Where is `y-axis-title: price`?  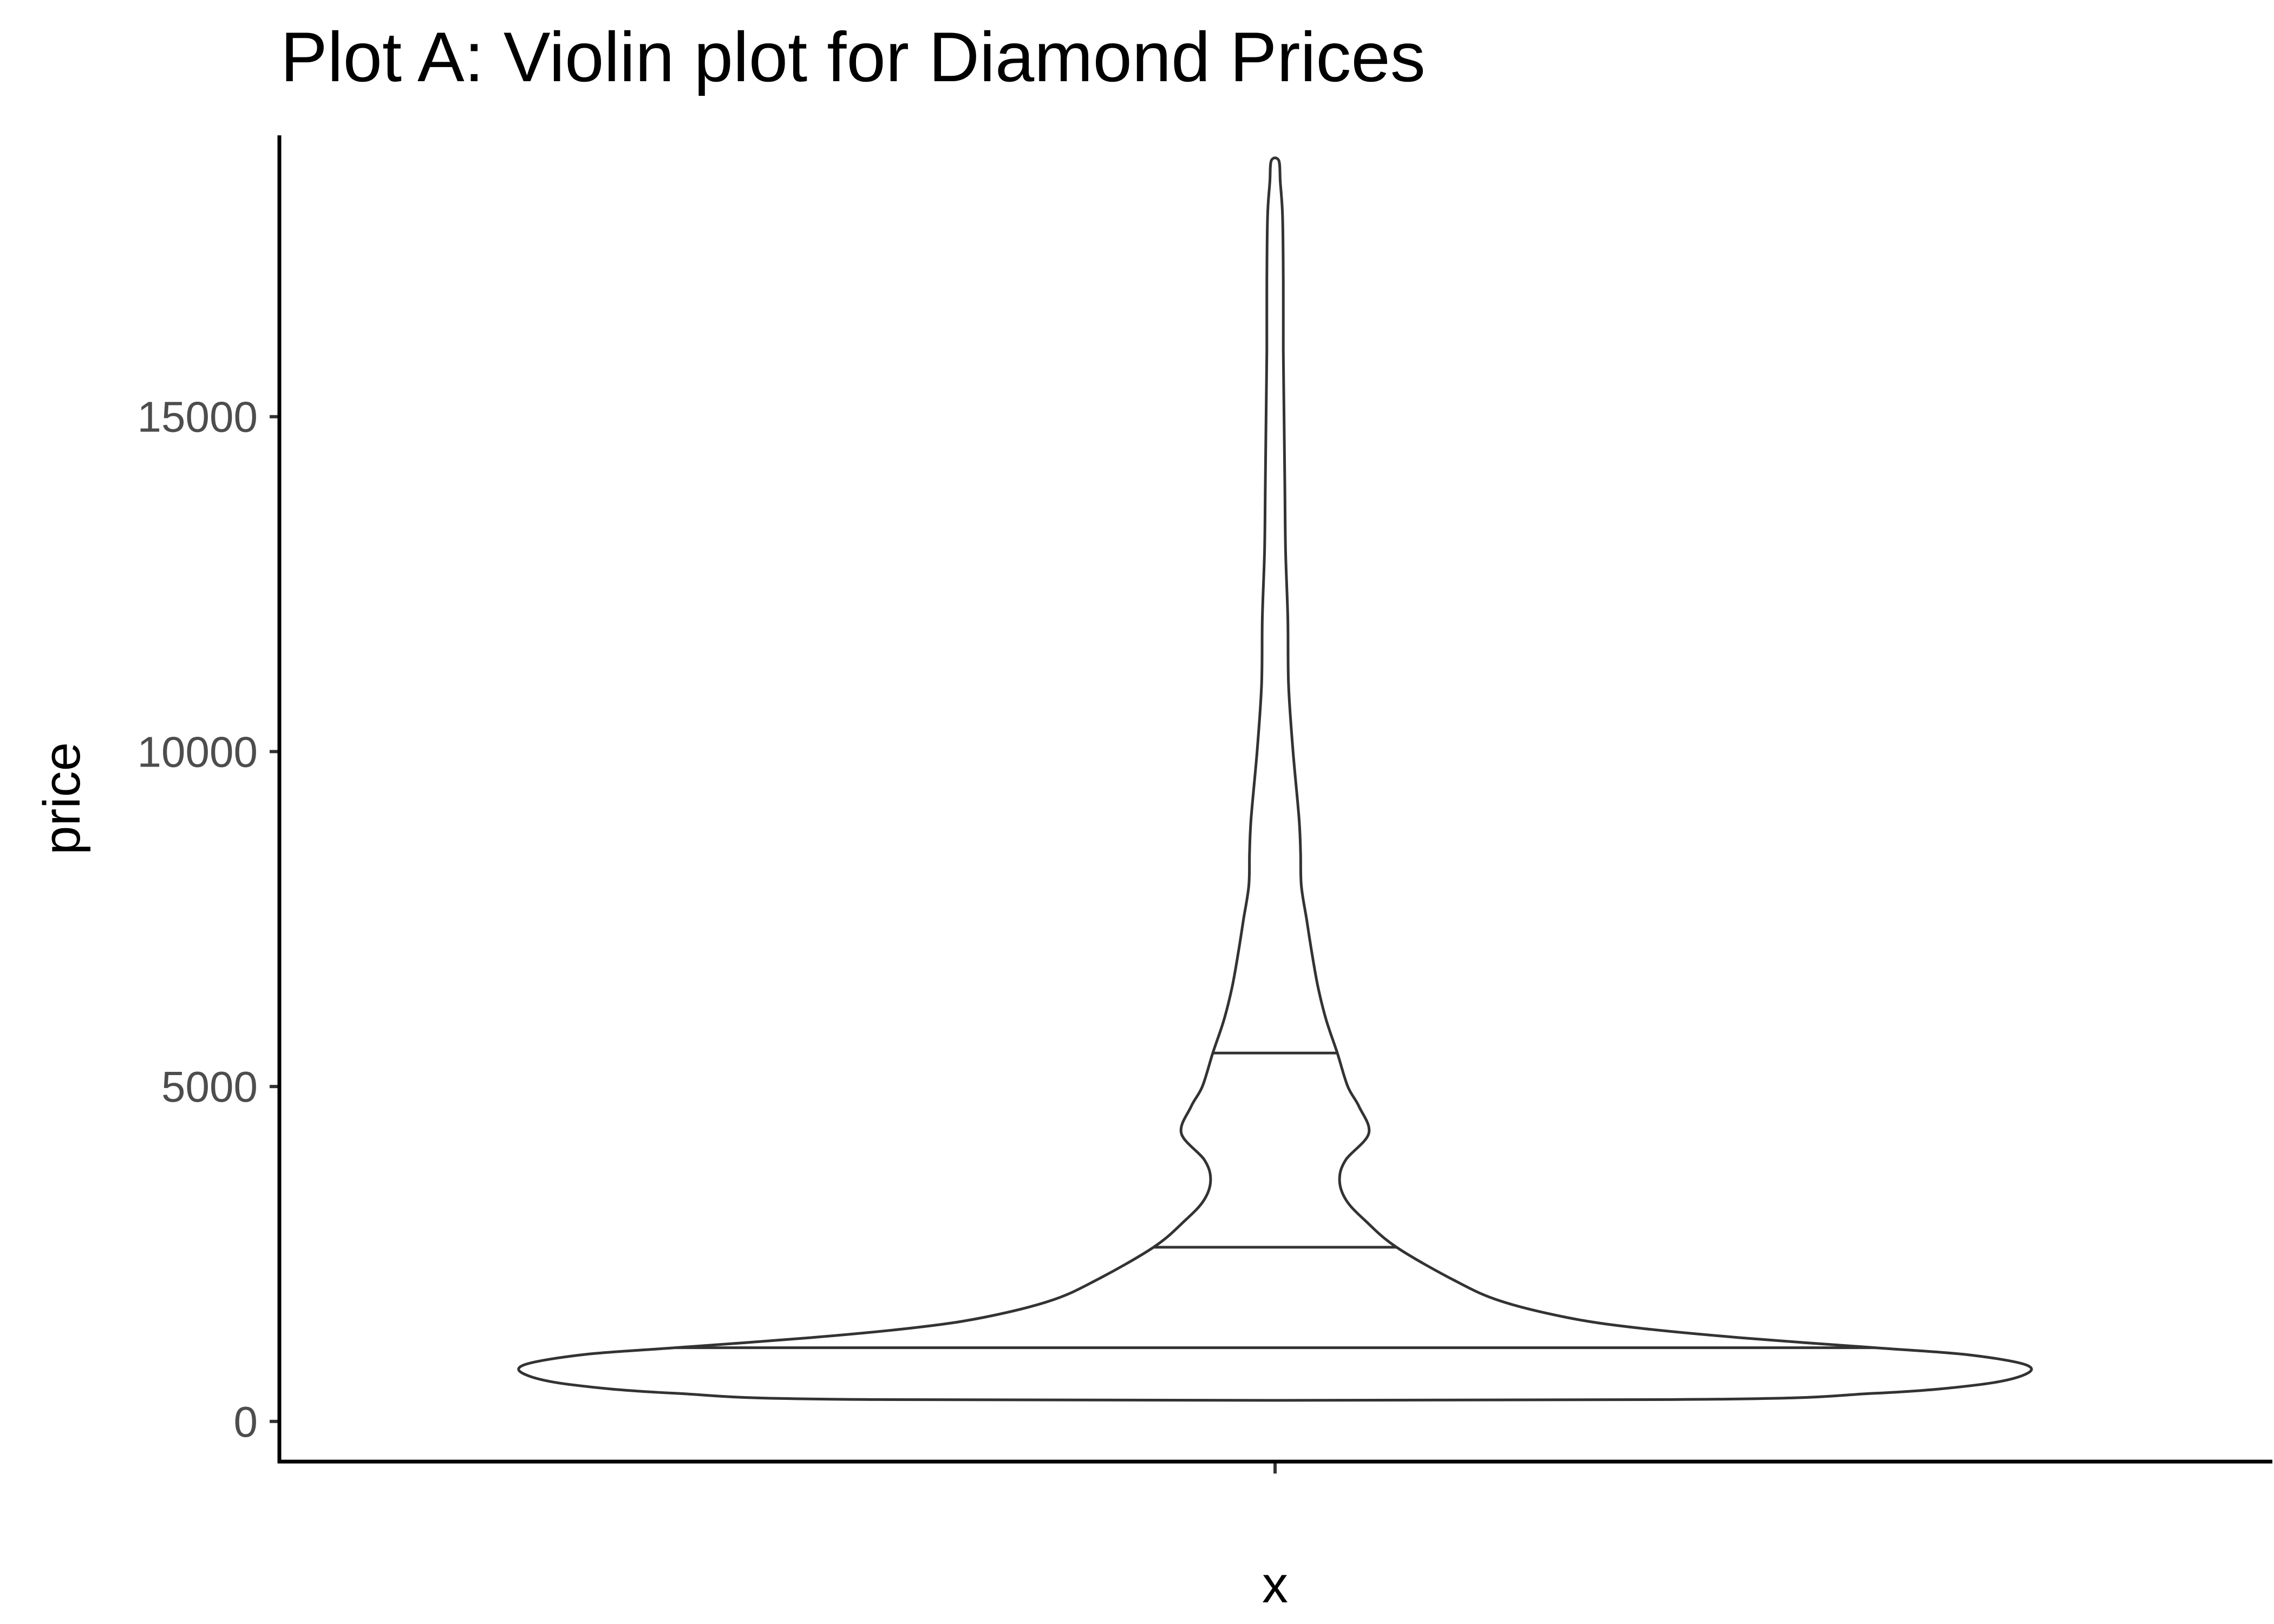
y-axis-title: price is located at coordinates (62, 798).